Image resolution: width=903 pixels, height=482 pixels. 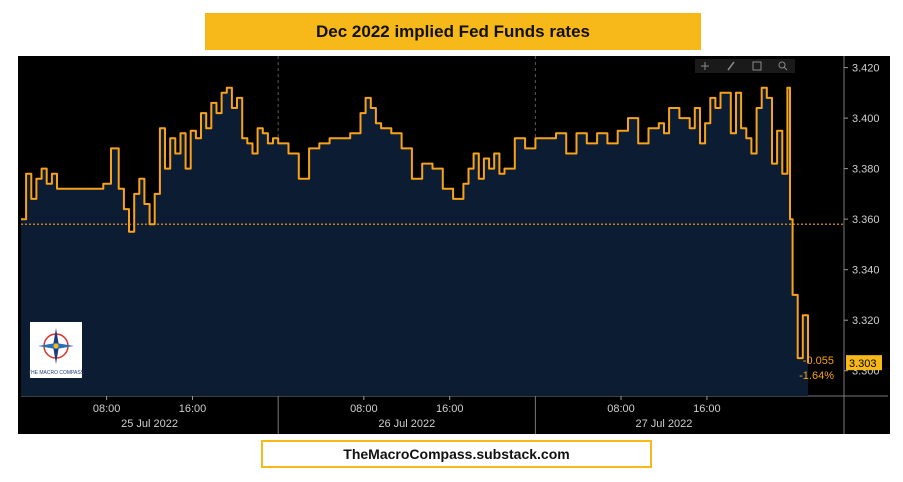 I want to click on chart-title: Dec 2022 implied Fed Funds rates, so click(x=453, y=31).